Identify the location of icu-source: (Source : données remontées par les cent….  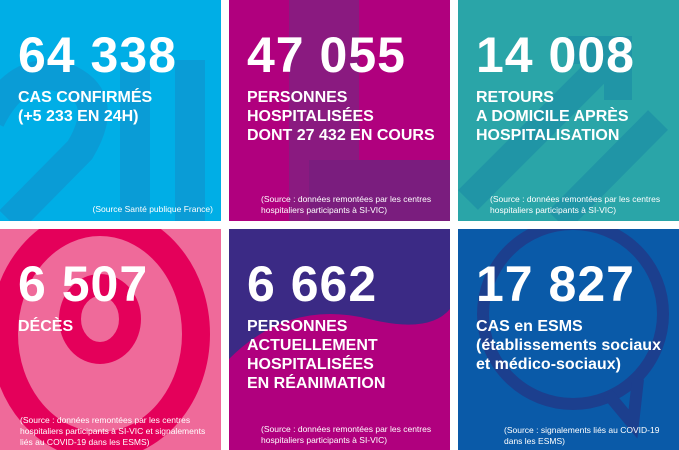
(346, 434).